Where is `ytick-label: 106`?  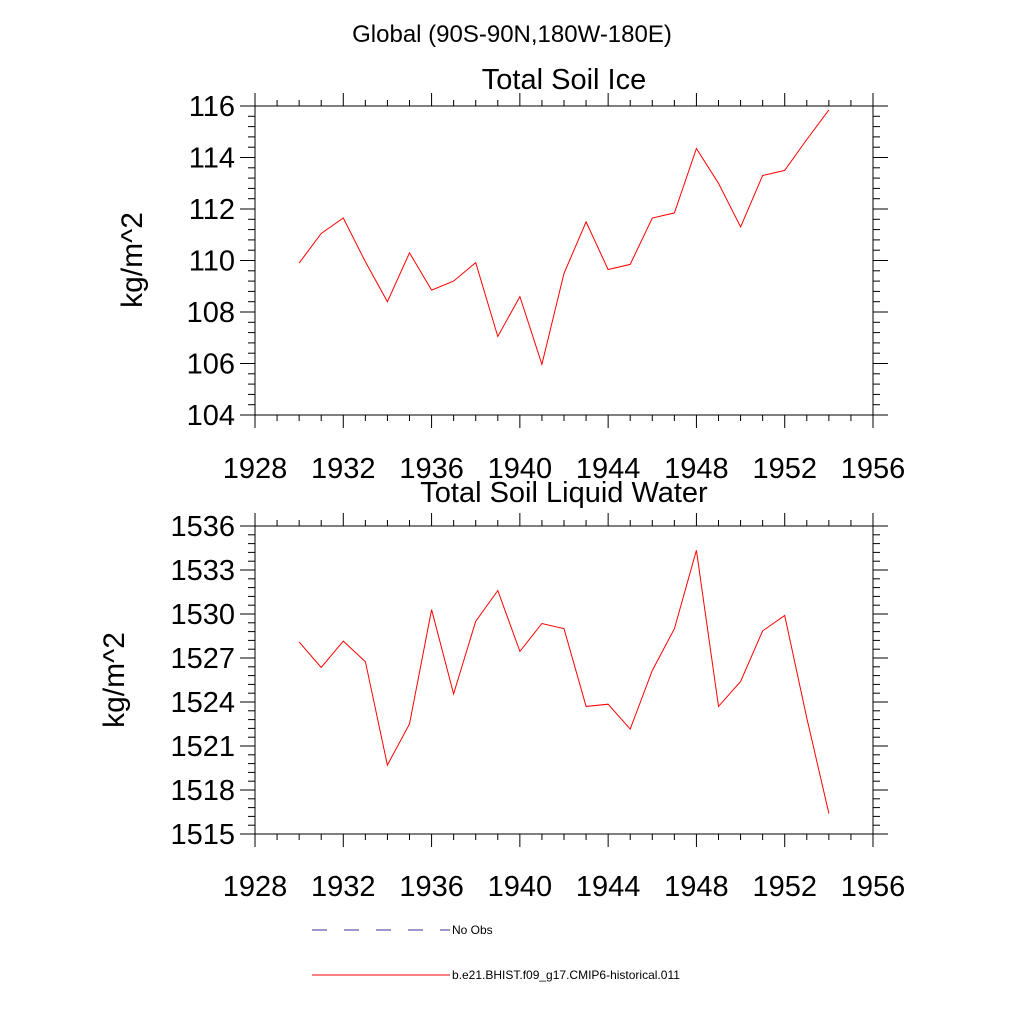
ytick-label: 106 is located at coordinates (211, 365).